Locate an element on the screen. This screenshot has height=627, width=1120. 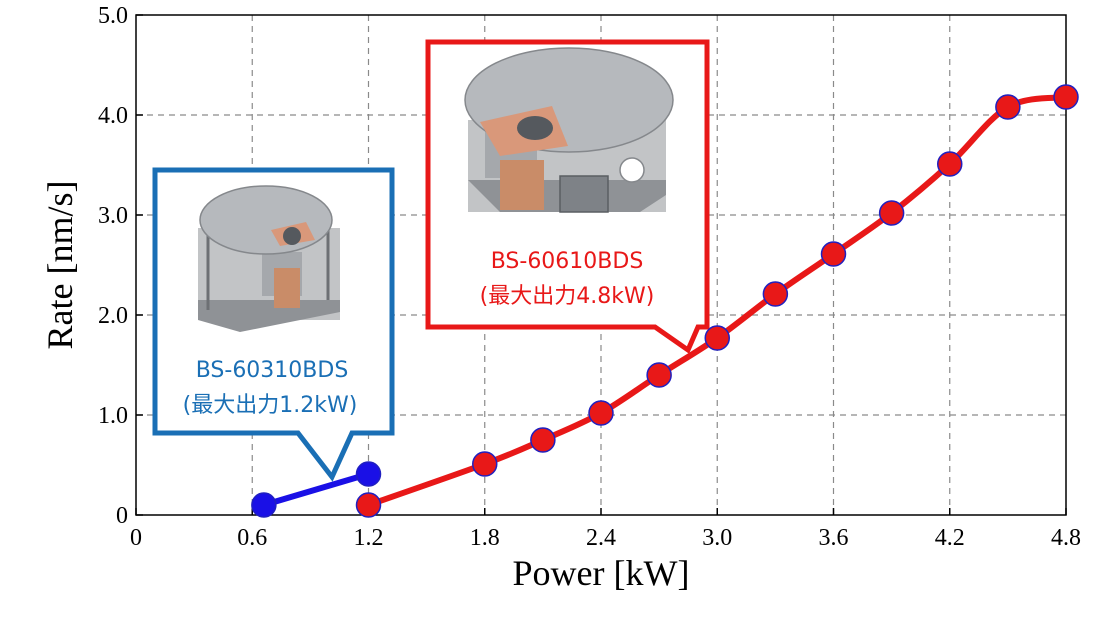
x-tick-label: 1.8 is located at coordinates (485, 538).